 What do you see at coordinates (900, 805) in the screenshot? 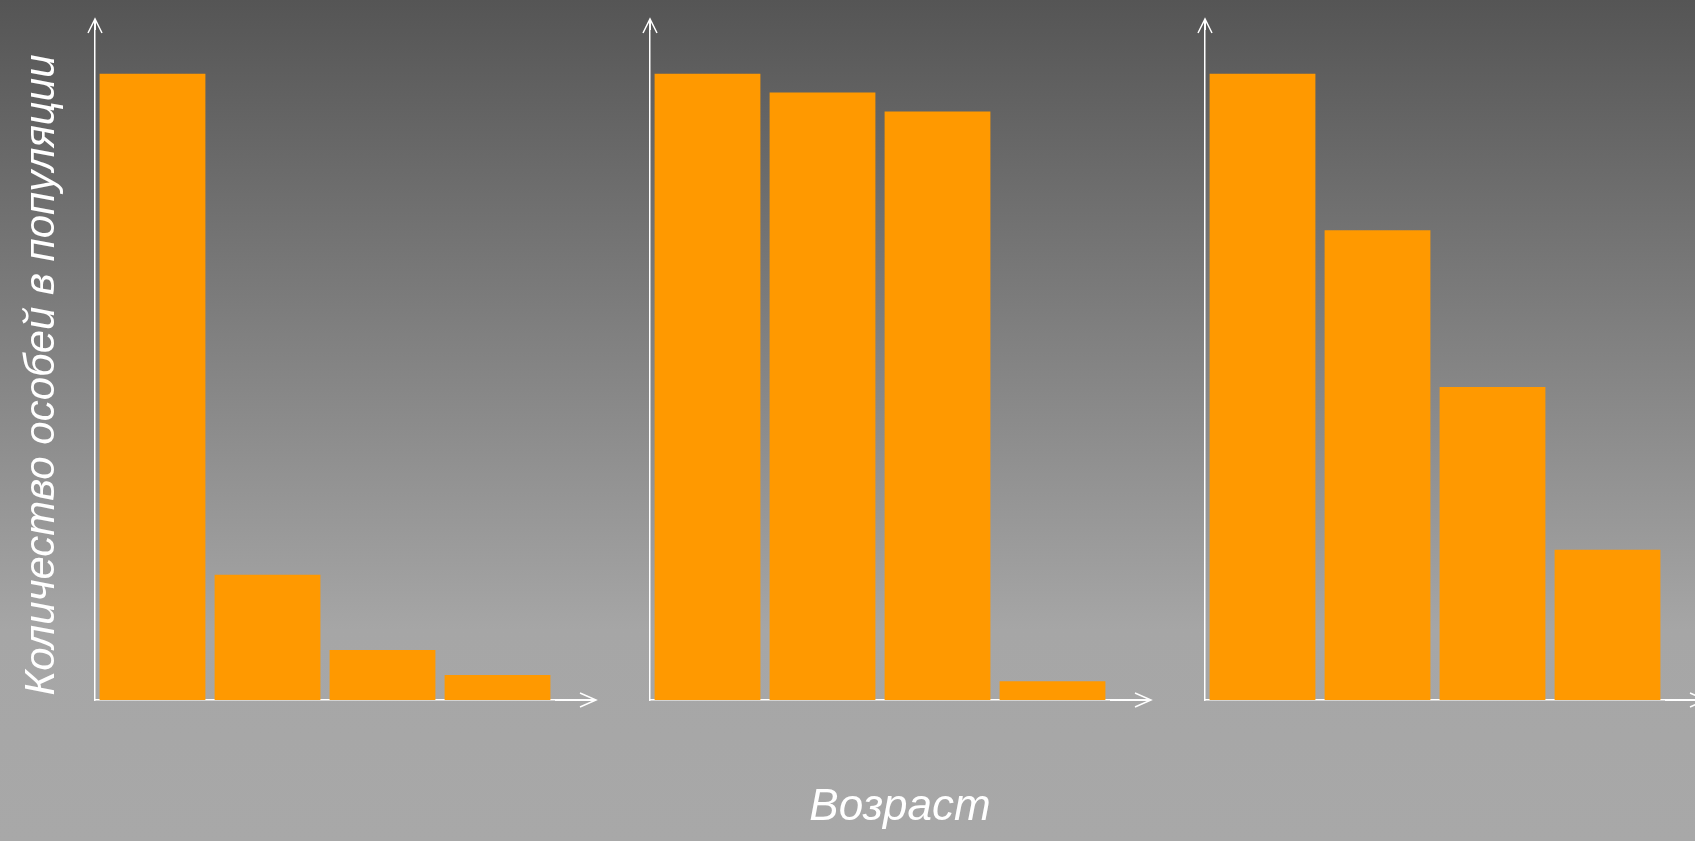
I see `x-axis-title: Возраст` at bounding box center [900, 805].